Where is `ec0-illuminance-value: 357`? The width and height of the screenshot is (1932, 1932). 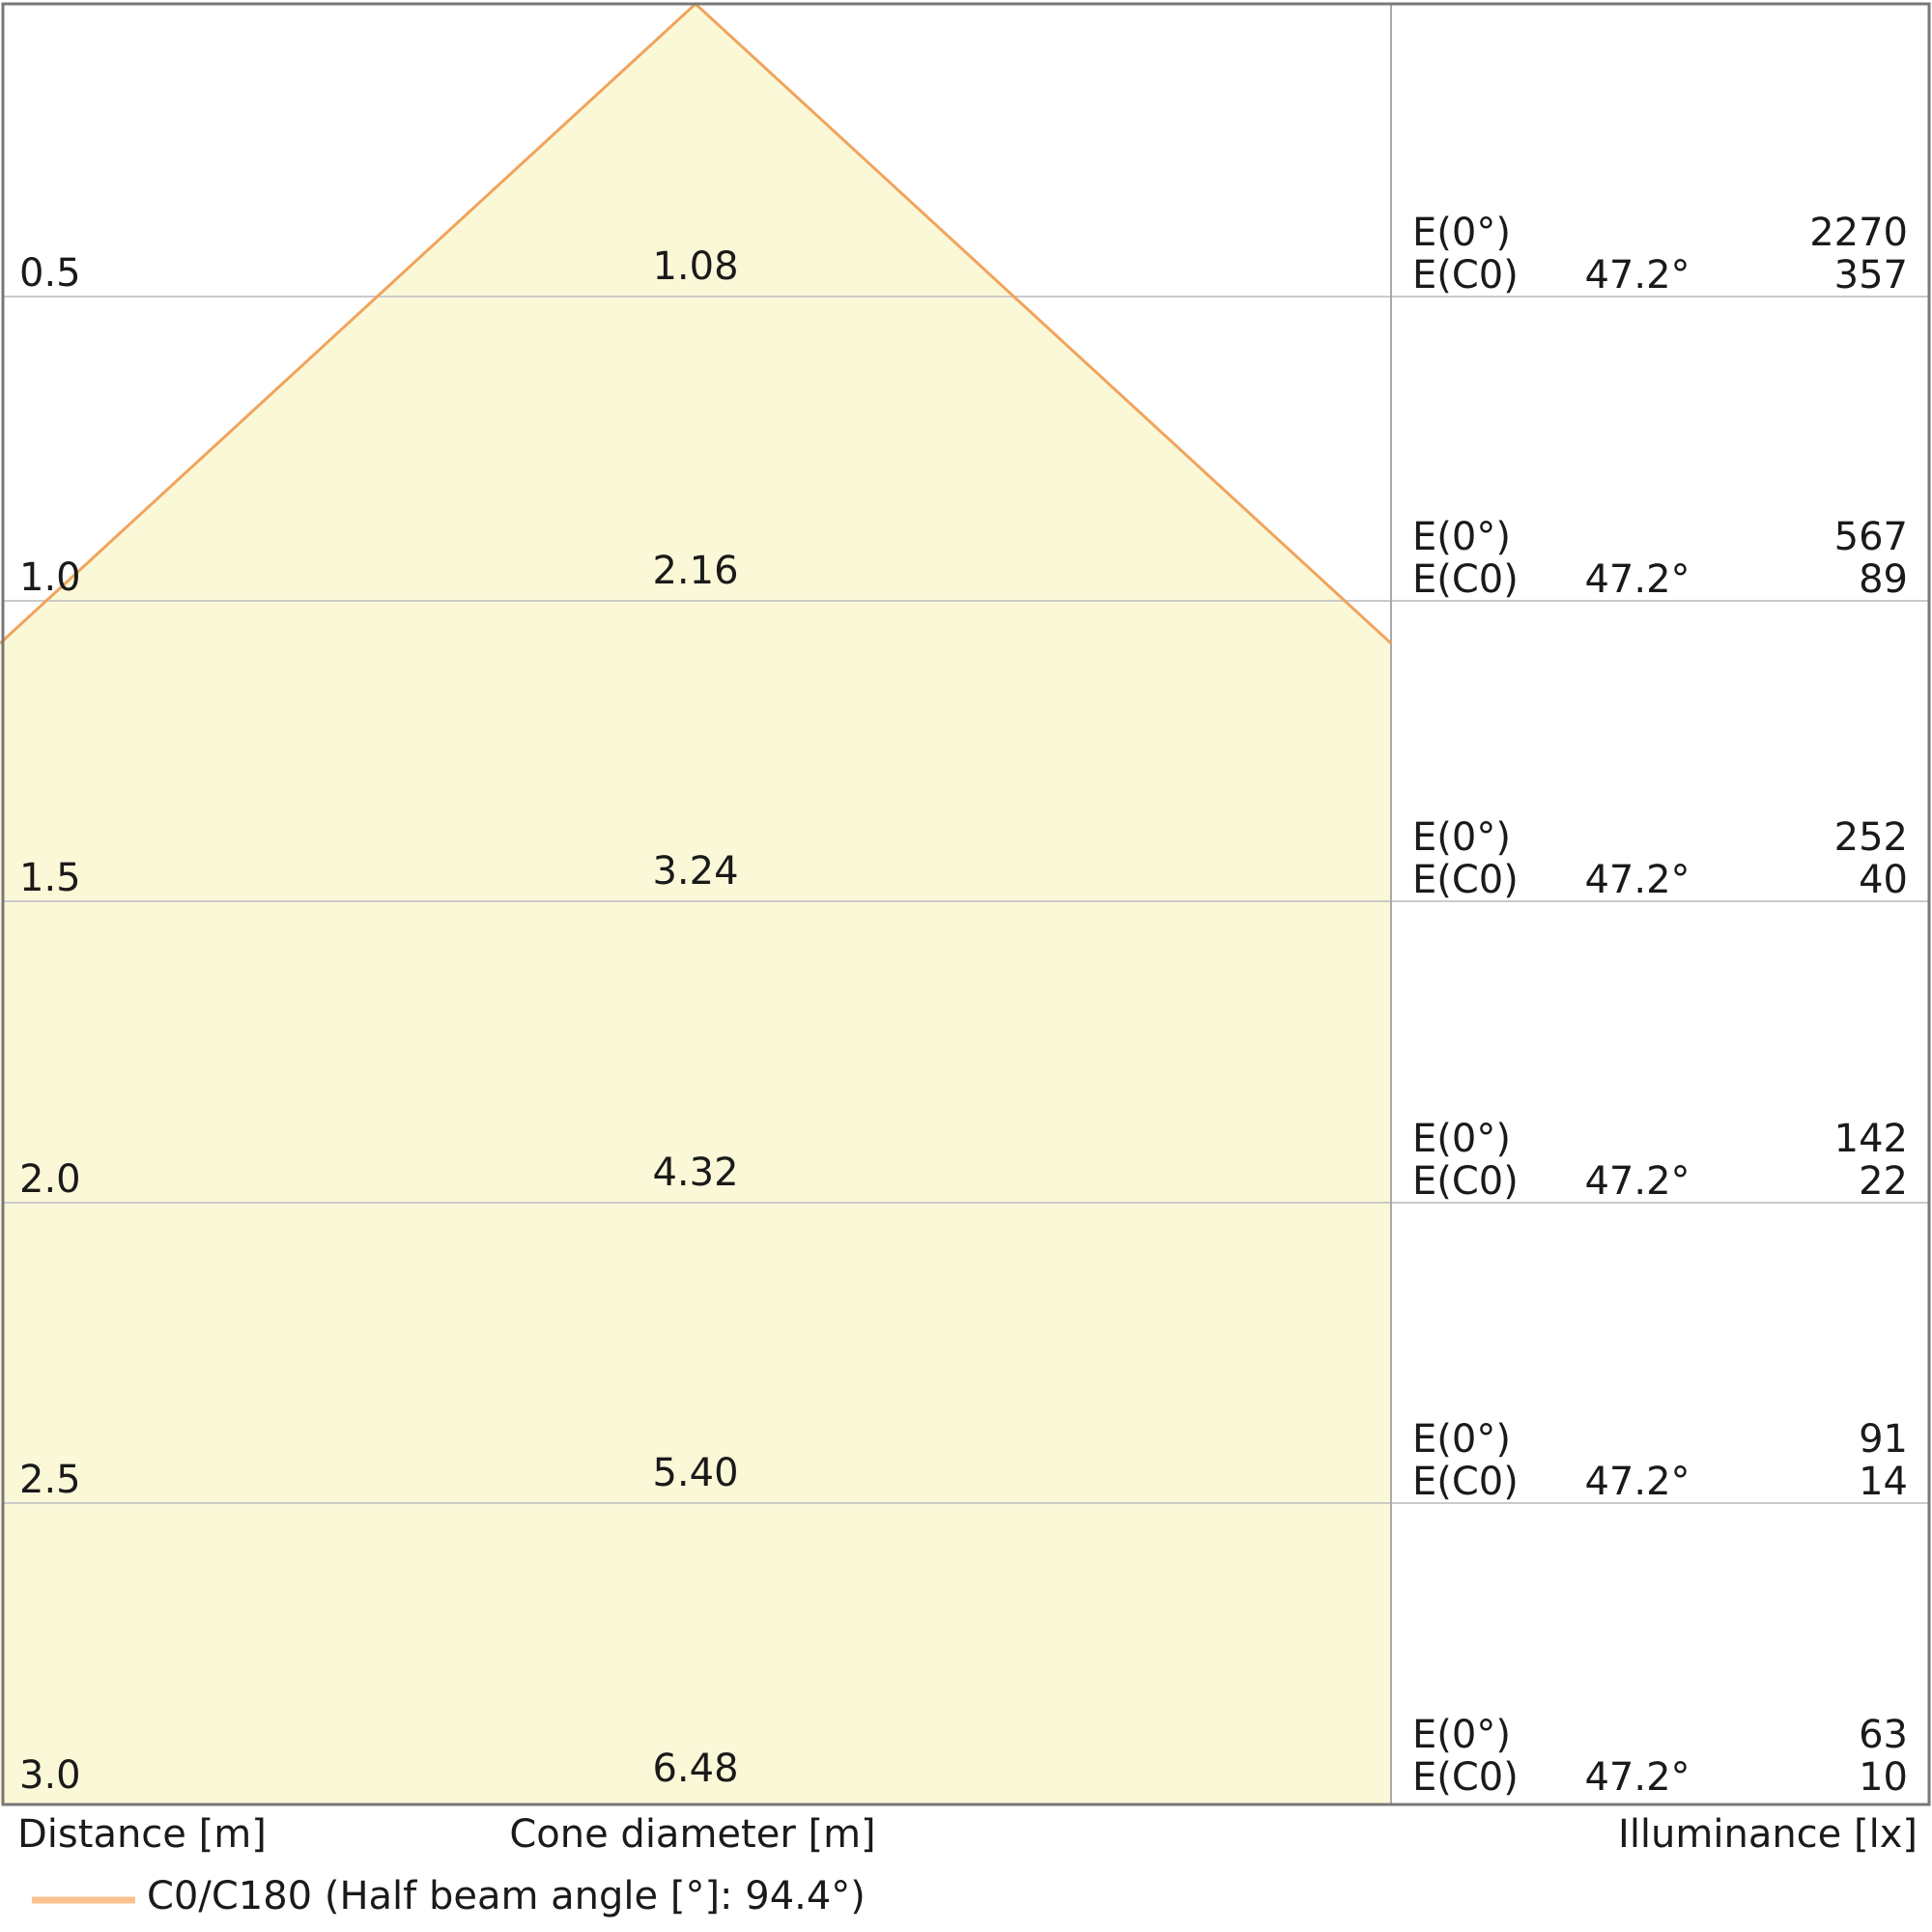 ec0-illuminance-value: 357 is located at coordinates (1870, 275).